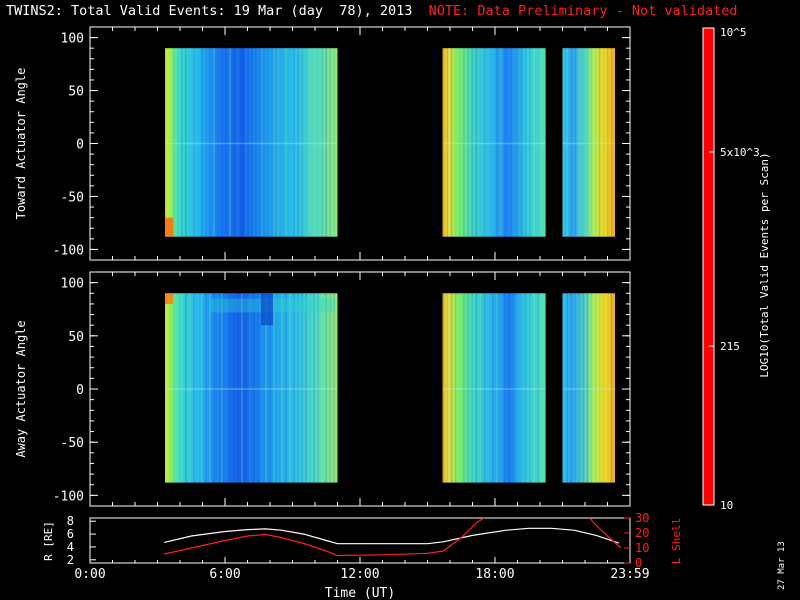 The height and width of the screenshot is (600, 800). What do you see at coordinates (76, 337) in the screenshot?
I see `y-tick-label: 50` at bounding box center [76, 337].